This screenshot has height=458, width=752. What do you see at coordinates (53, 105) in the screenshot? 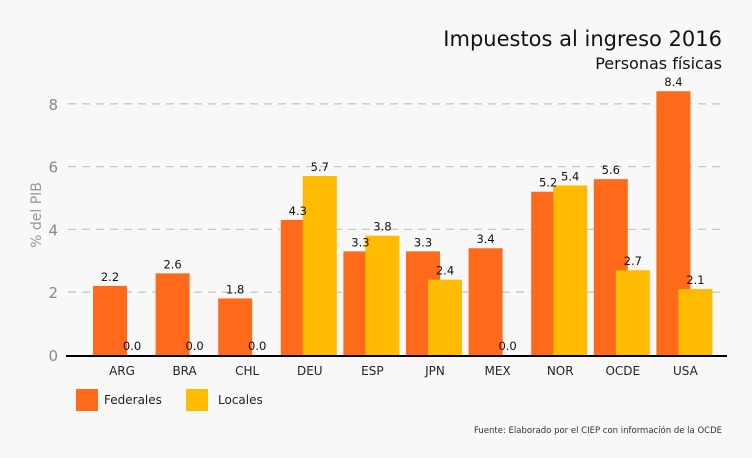
I see `y-tick-label: 8` at bounding box center [53, 105].